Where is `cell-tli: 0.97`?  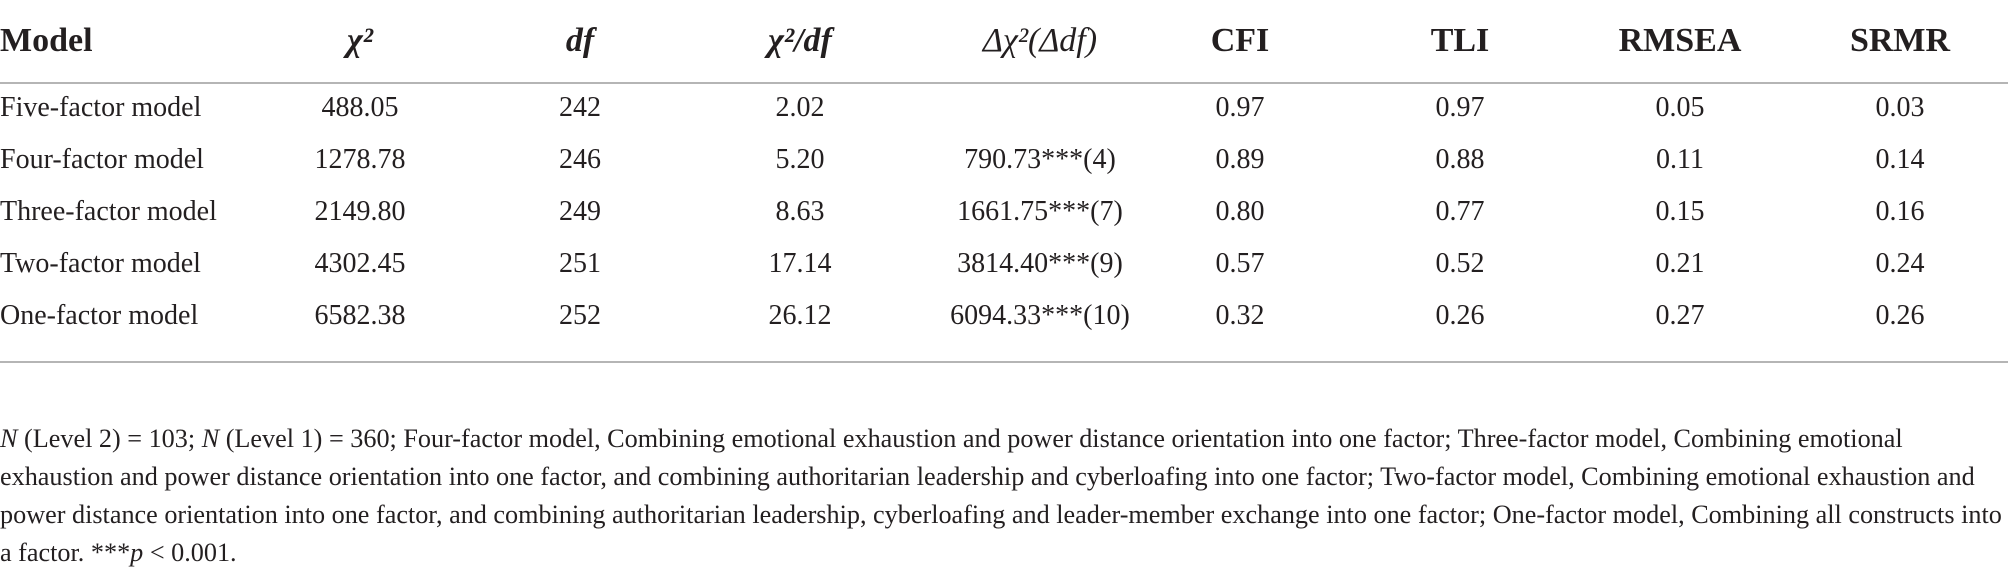
cell-tli: 0.97 is located at coordinates (1460, 107).